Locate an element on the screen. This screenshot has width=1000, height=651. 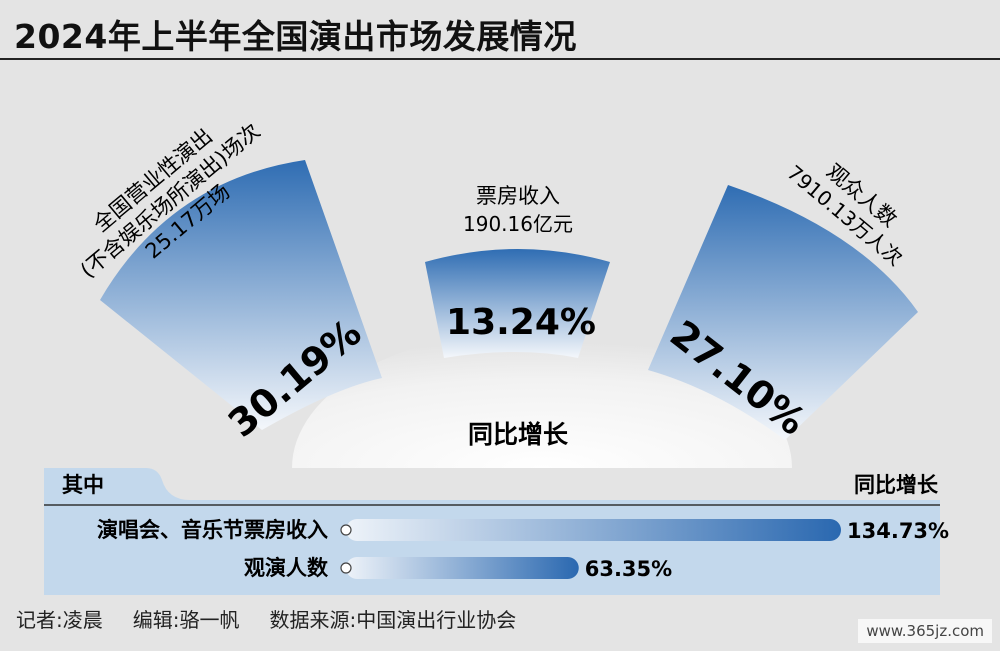
footer-editor: 编辑:骆一帆 is located at coordinates (186, 620).